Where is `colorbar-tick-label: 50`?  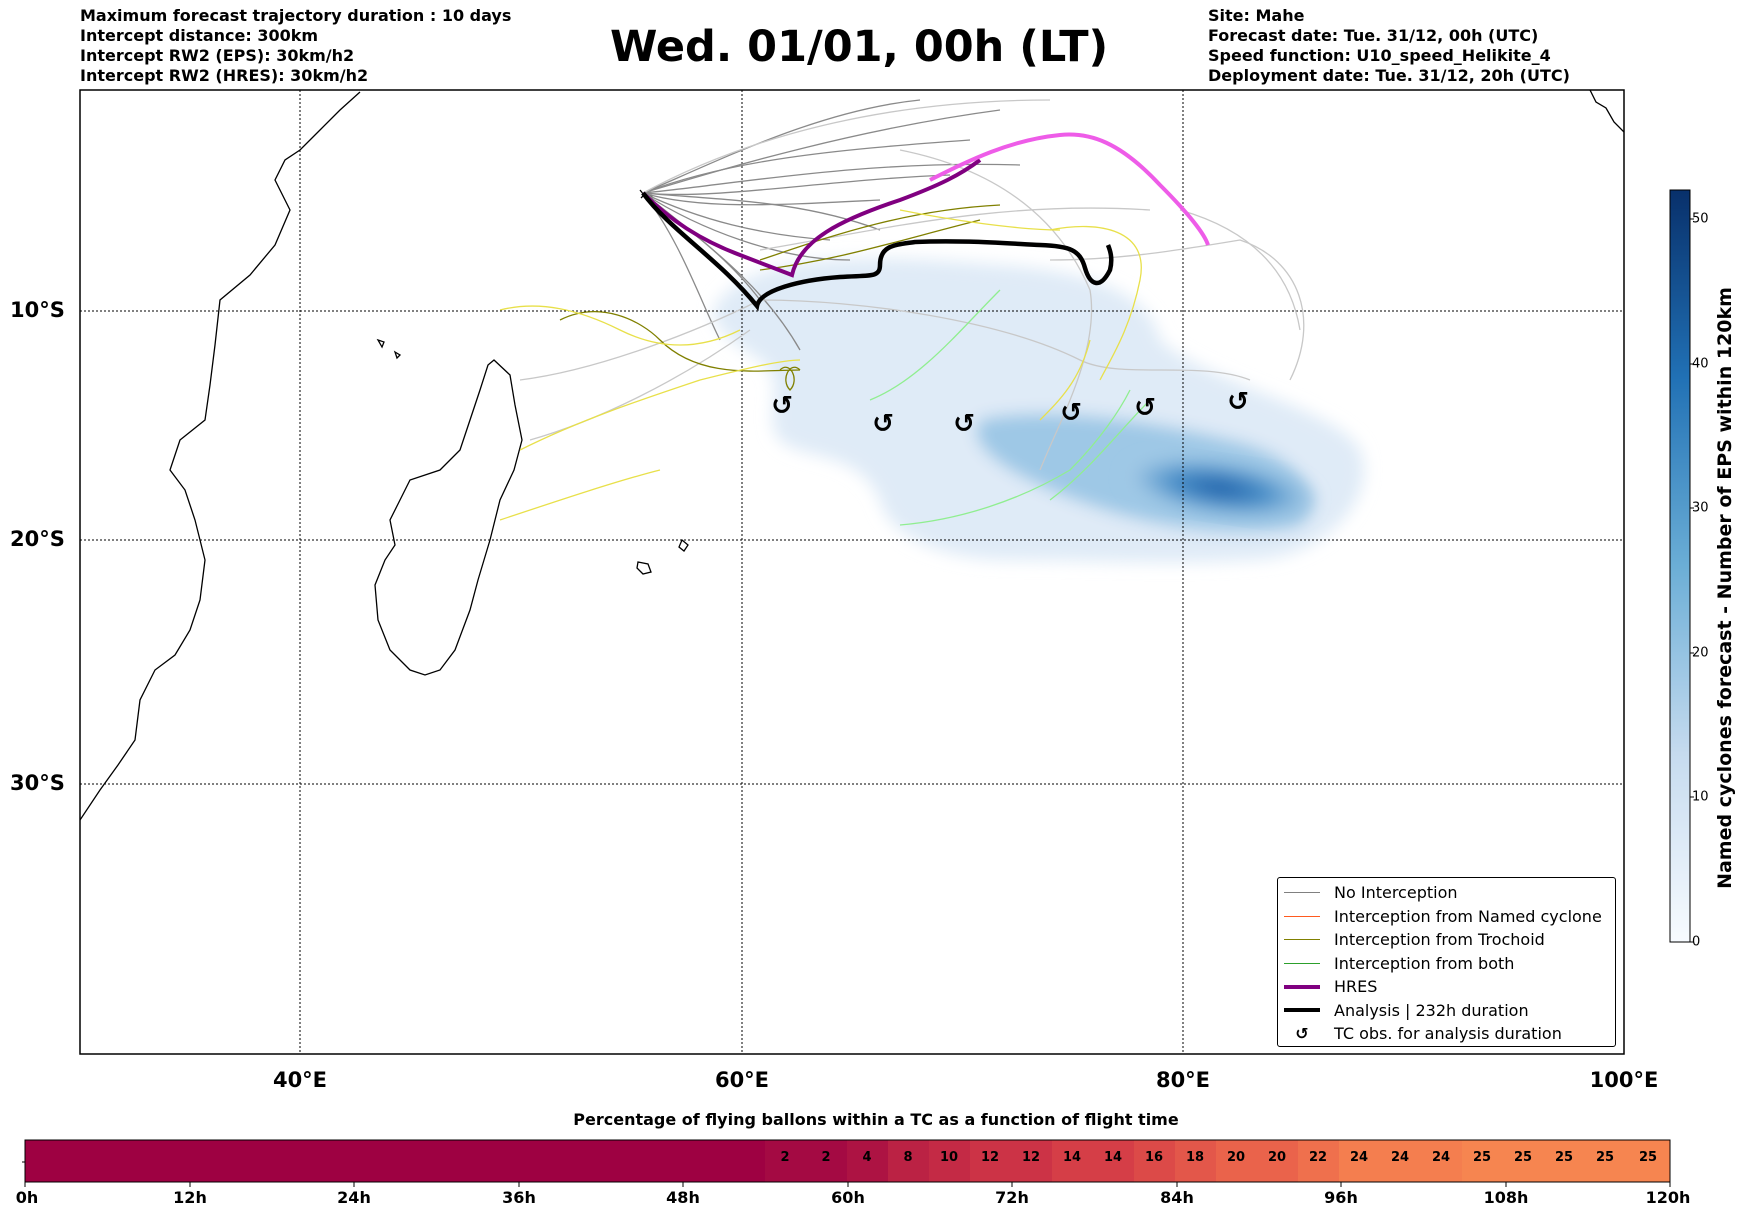 colorbar-tick-label: 50 is located at coordinates (1700, 219).